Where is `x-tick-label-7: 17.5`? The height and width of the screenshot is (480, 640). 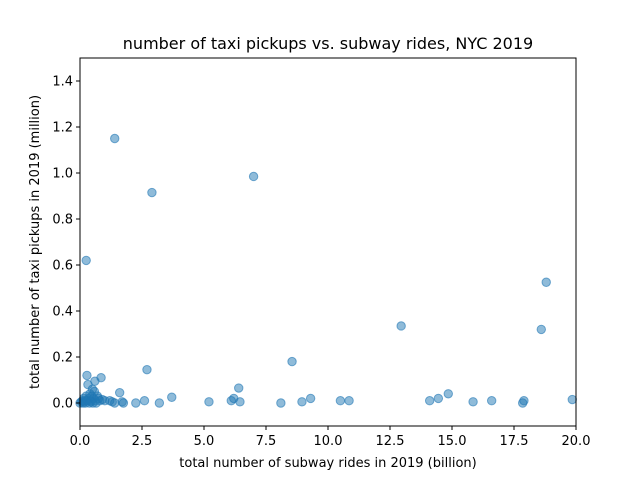 x-tick-label-7: 17.5 is located at coordinates (514, 441).